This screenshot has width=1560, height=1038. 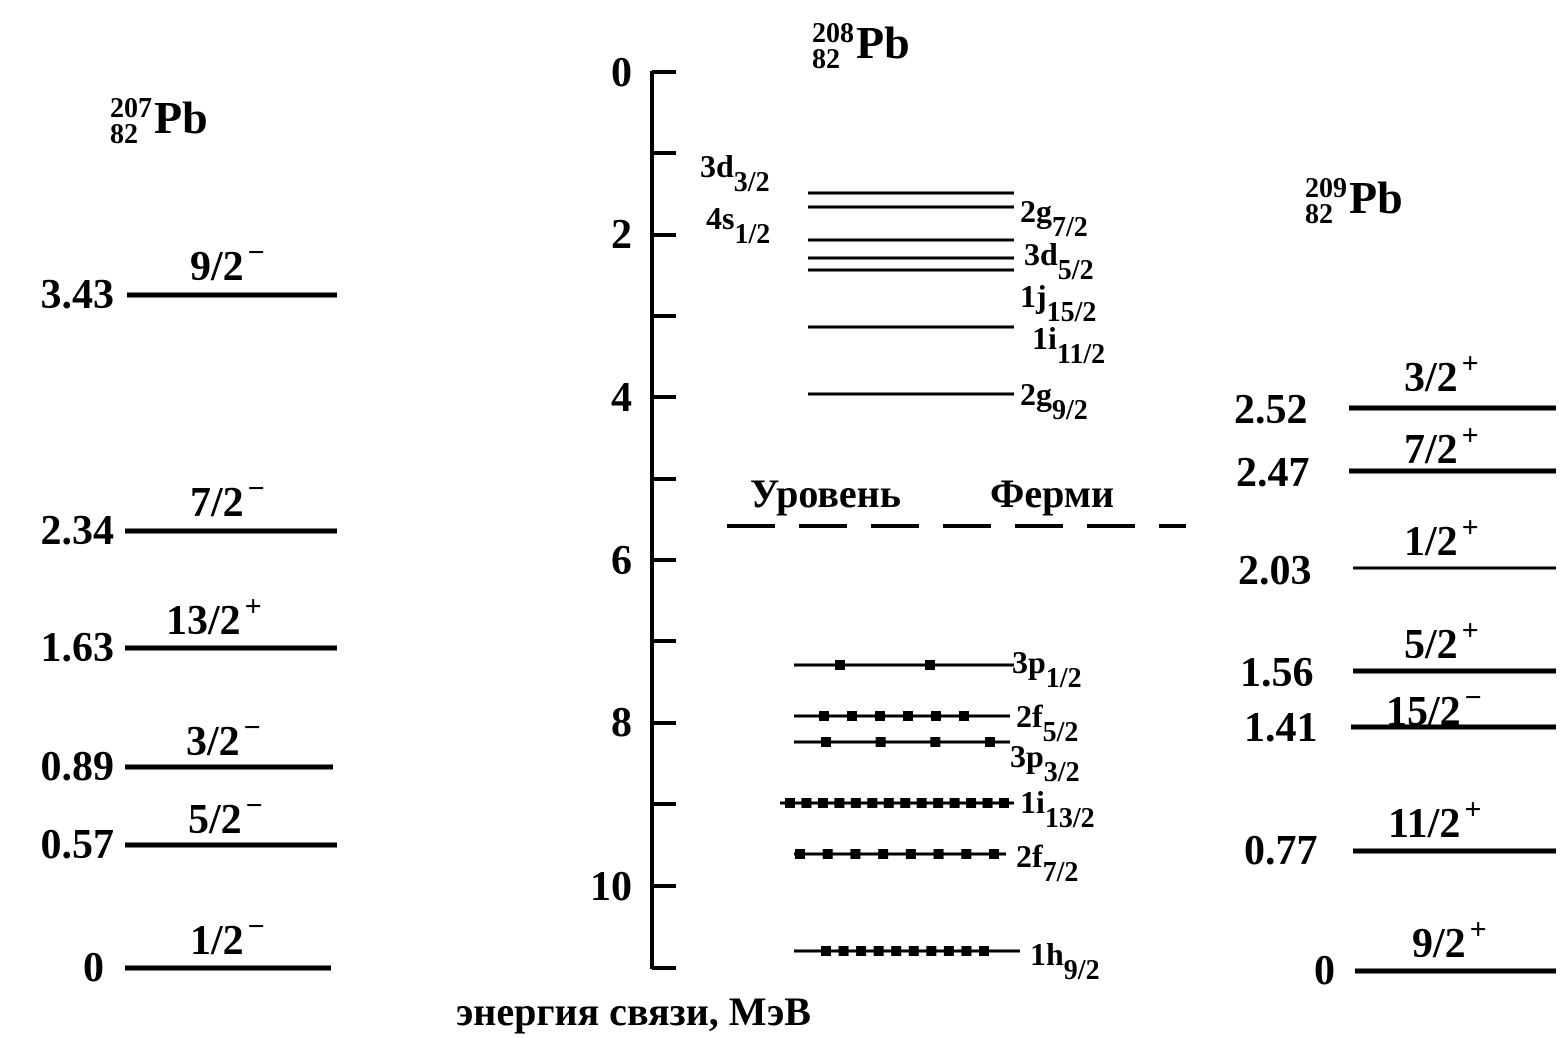 I want to click on pb208-nucleus-label: 208 82 Pb, so click(x=861, y=45).